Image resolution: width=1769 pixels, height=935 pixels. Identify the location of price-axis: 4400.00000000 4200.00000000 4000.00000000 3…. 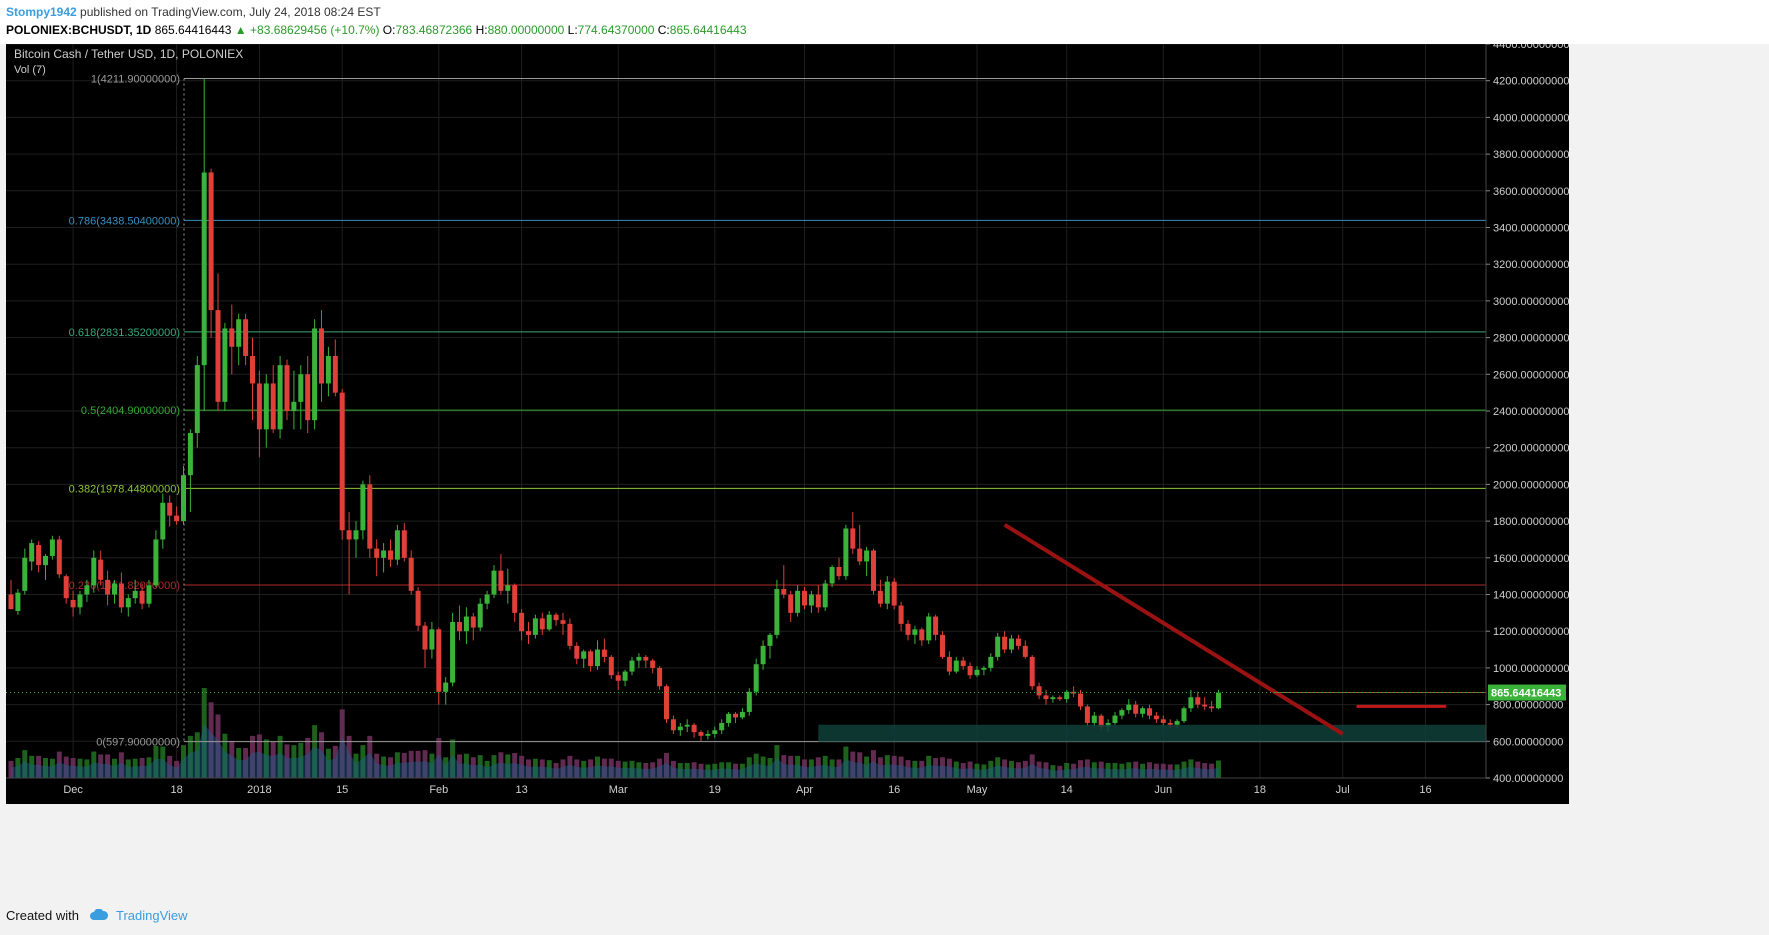
(1527, 412).